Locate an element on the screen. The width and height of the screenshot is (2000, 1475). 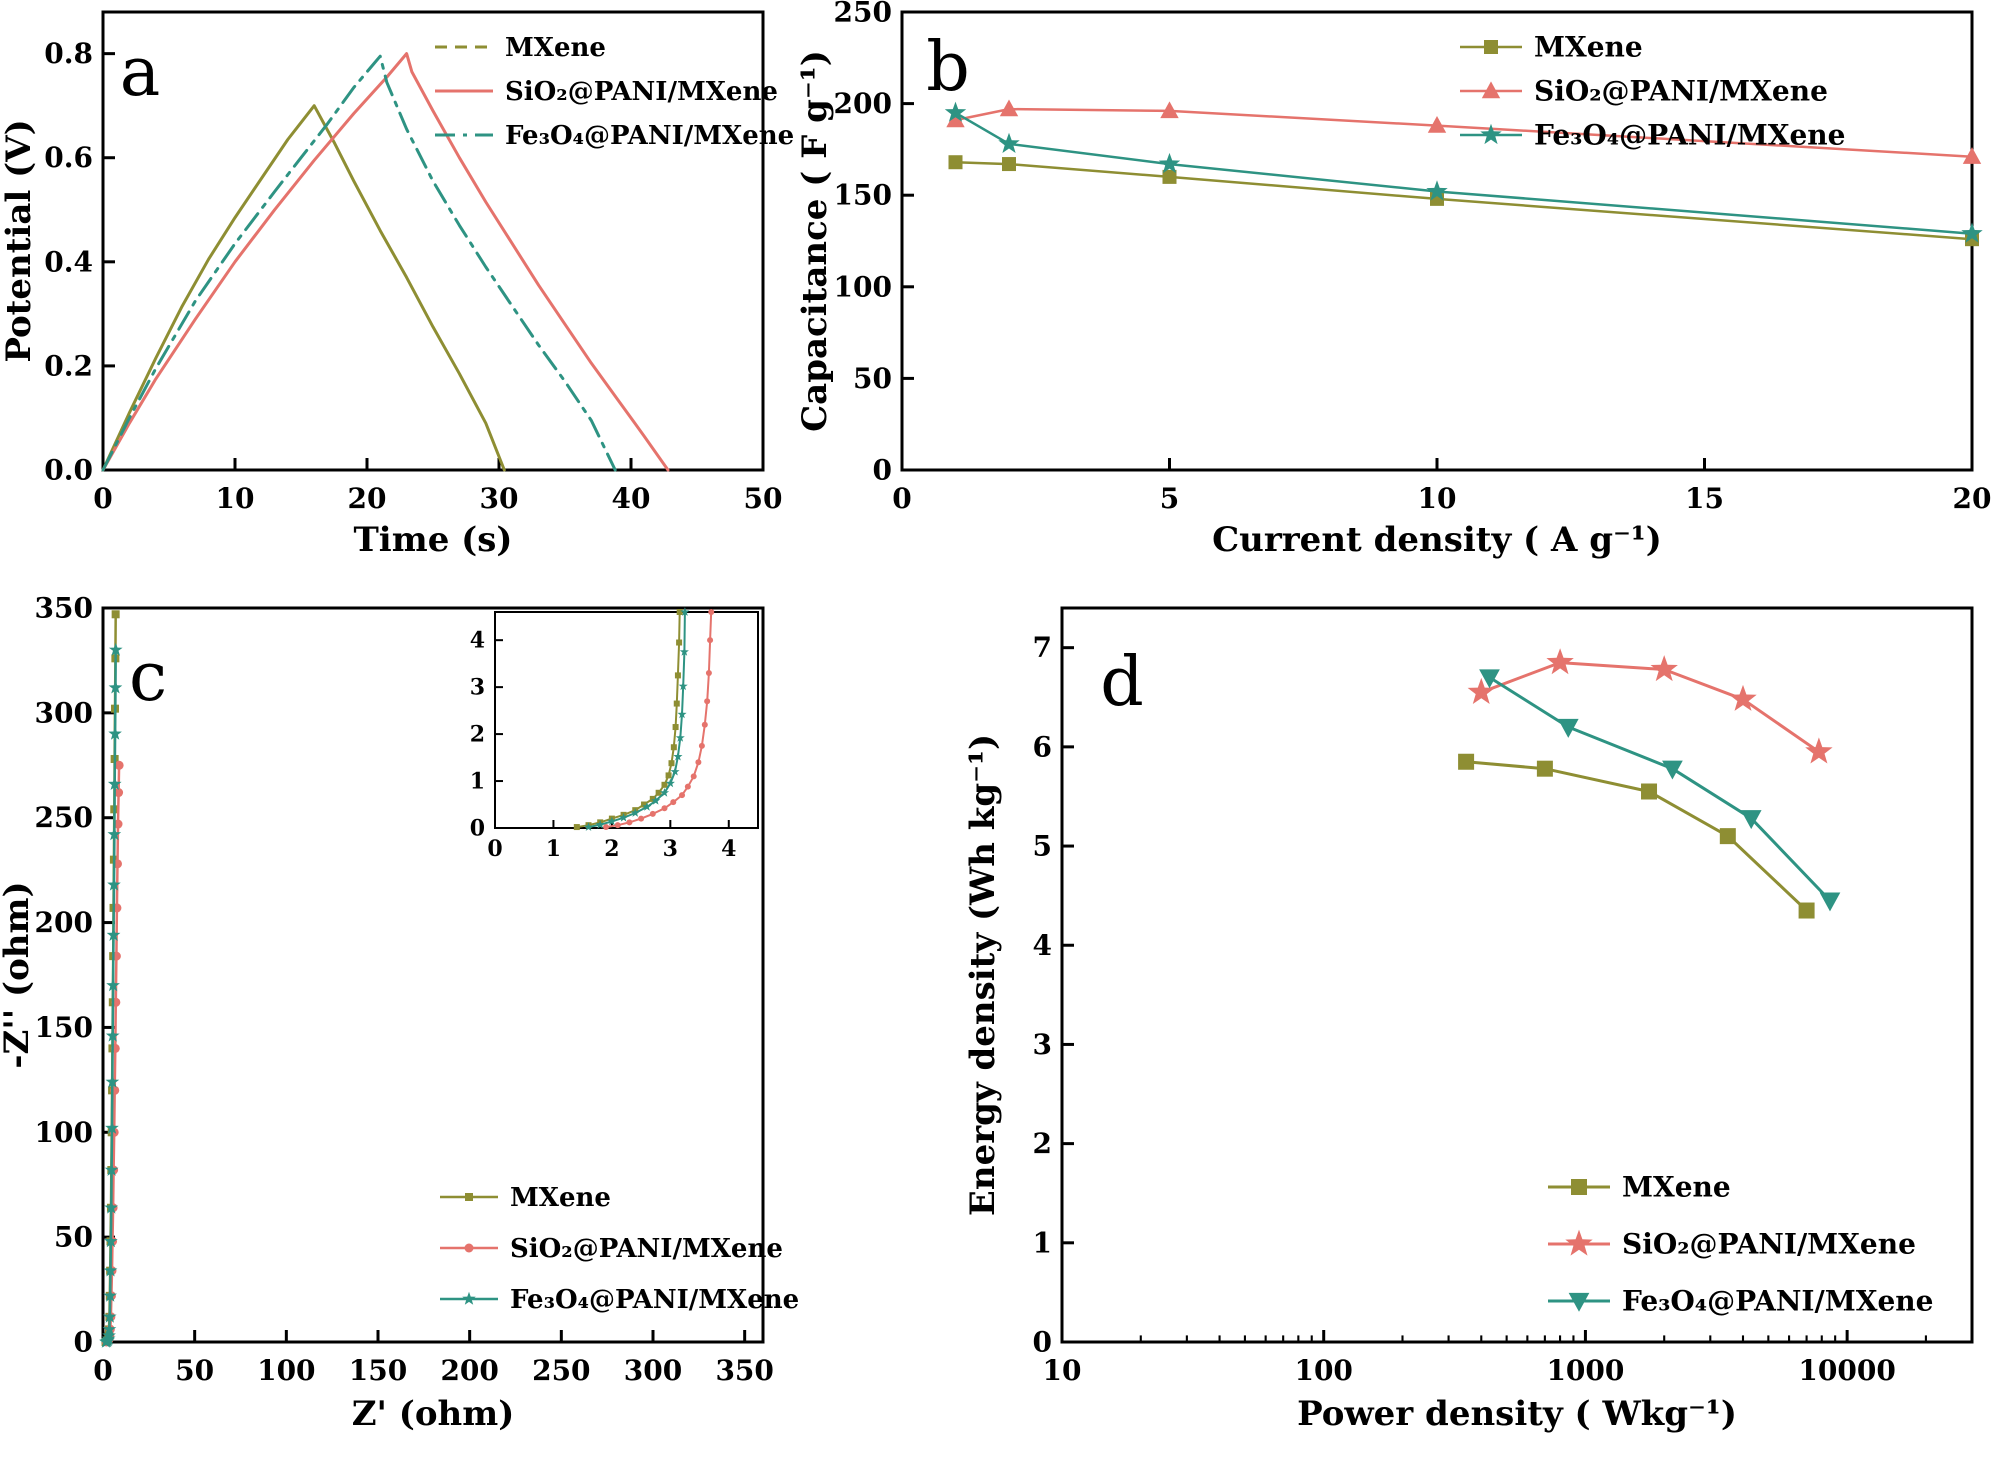
y-axis-label: Capacitance ( F g⁻¹) is located at coordinates (815, 241).